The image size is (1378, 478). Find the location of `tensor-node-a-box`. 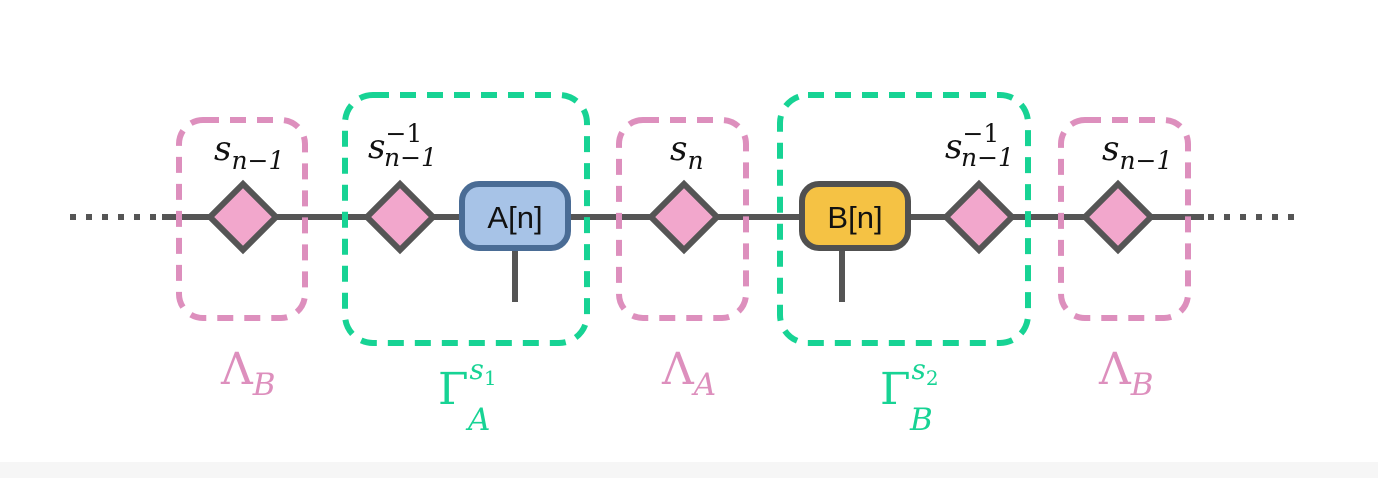

tensor-node-a-box is located at coordinates (515, 216).